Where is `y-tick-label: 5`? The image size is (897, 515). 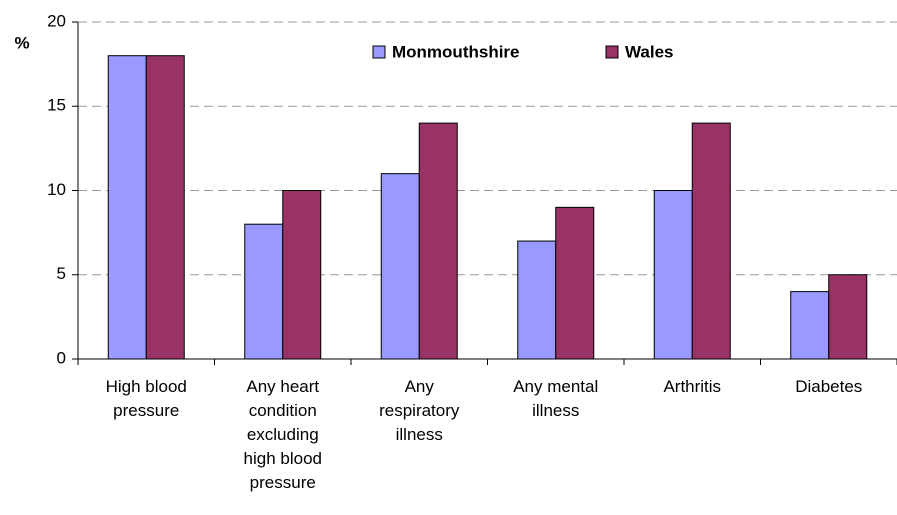
y-tick-label: 5 is located at coordinates (61, 273).